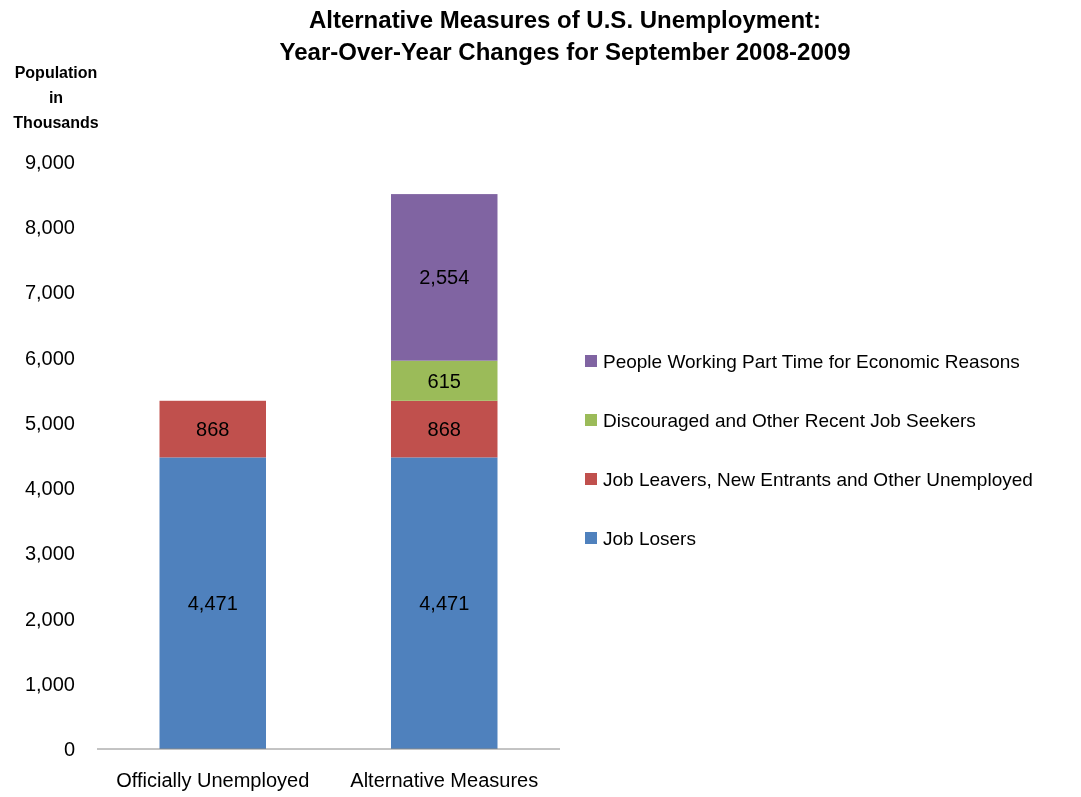 The image size is (1081, 797). Describe the element at coordinates (789, 420) in the screenshot. I see `legend-label: Discouraged and Other Recent Job Seekers` at that location.